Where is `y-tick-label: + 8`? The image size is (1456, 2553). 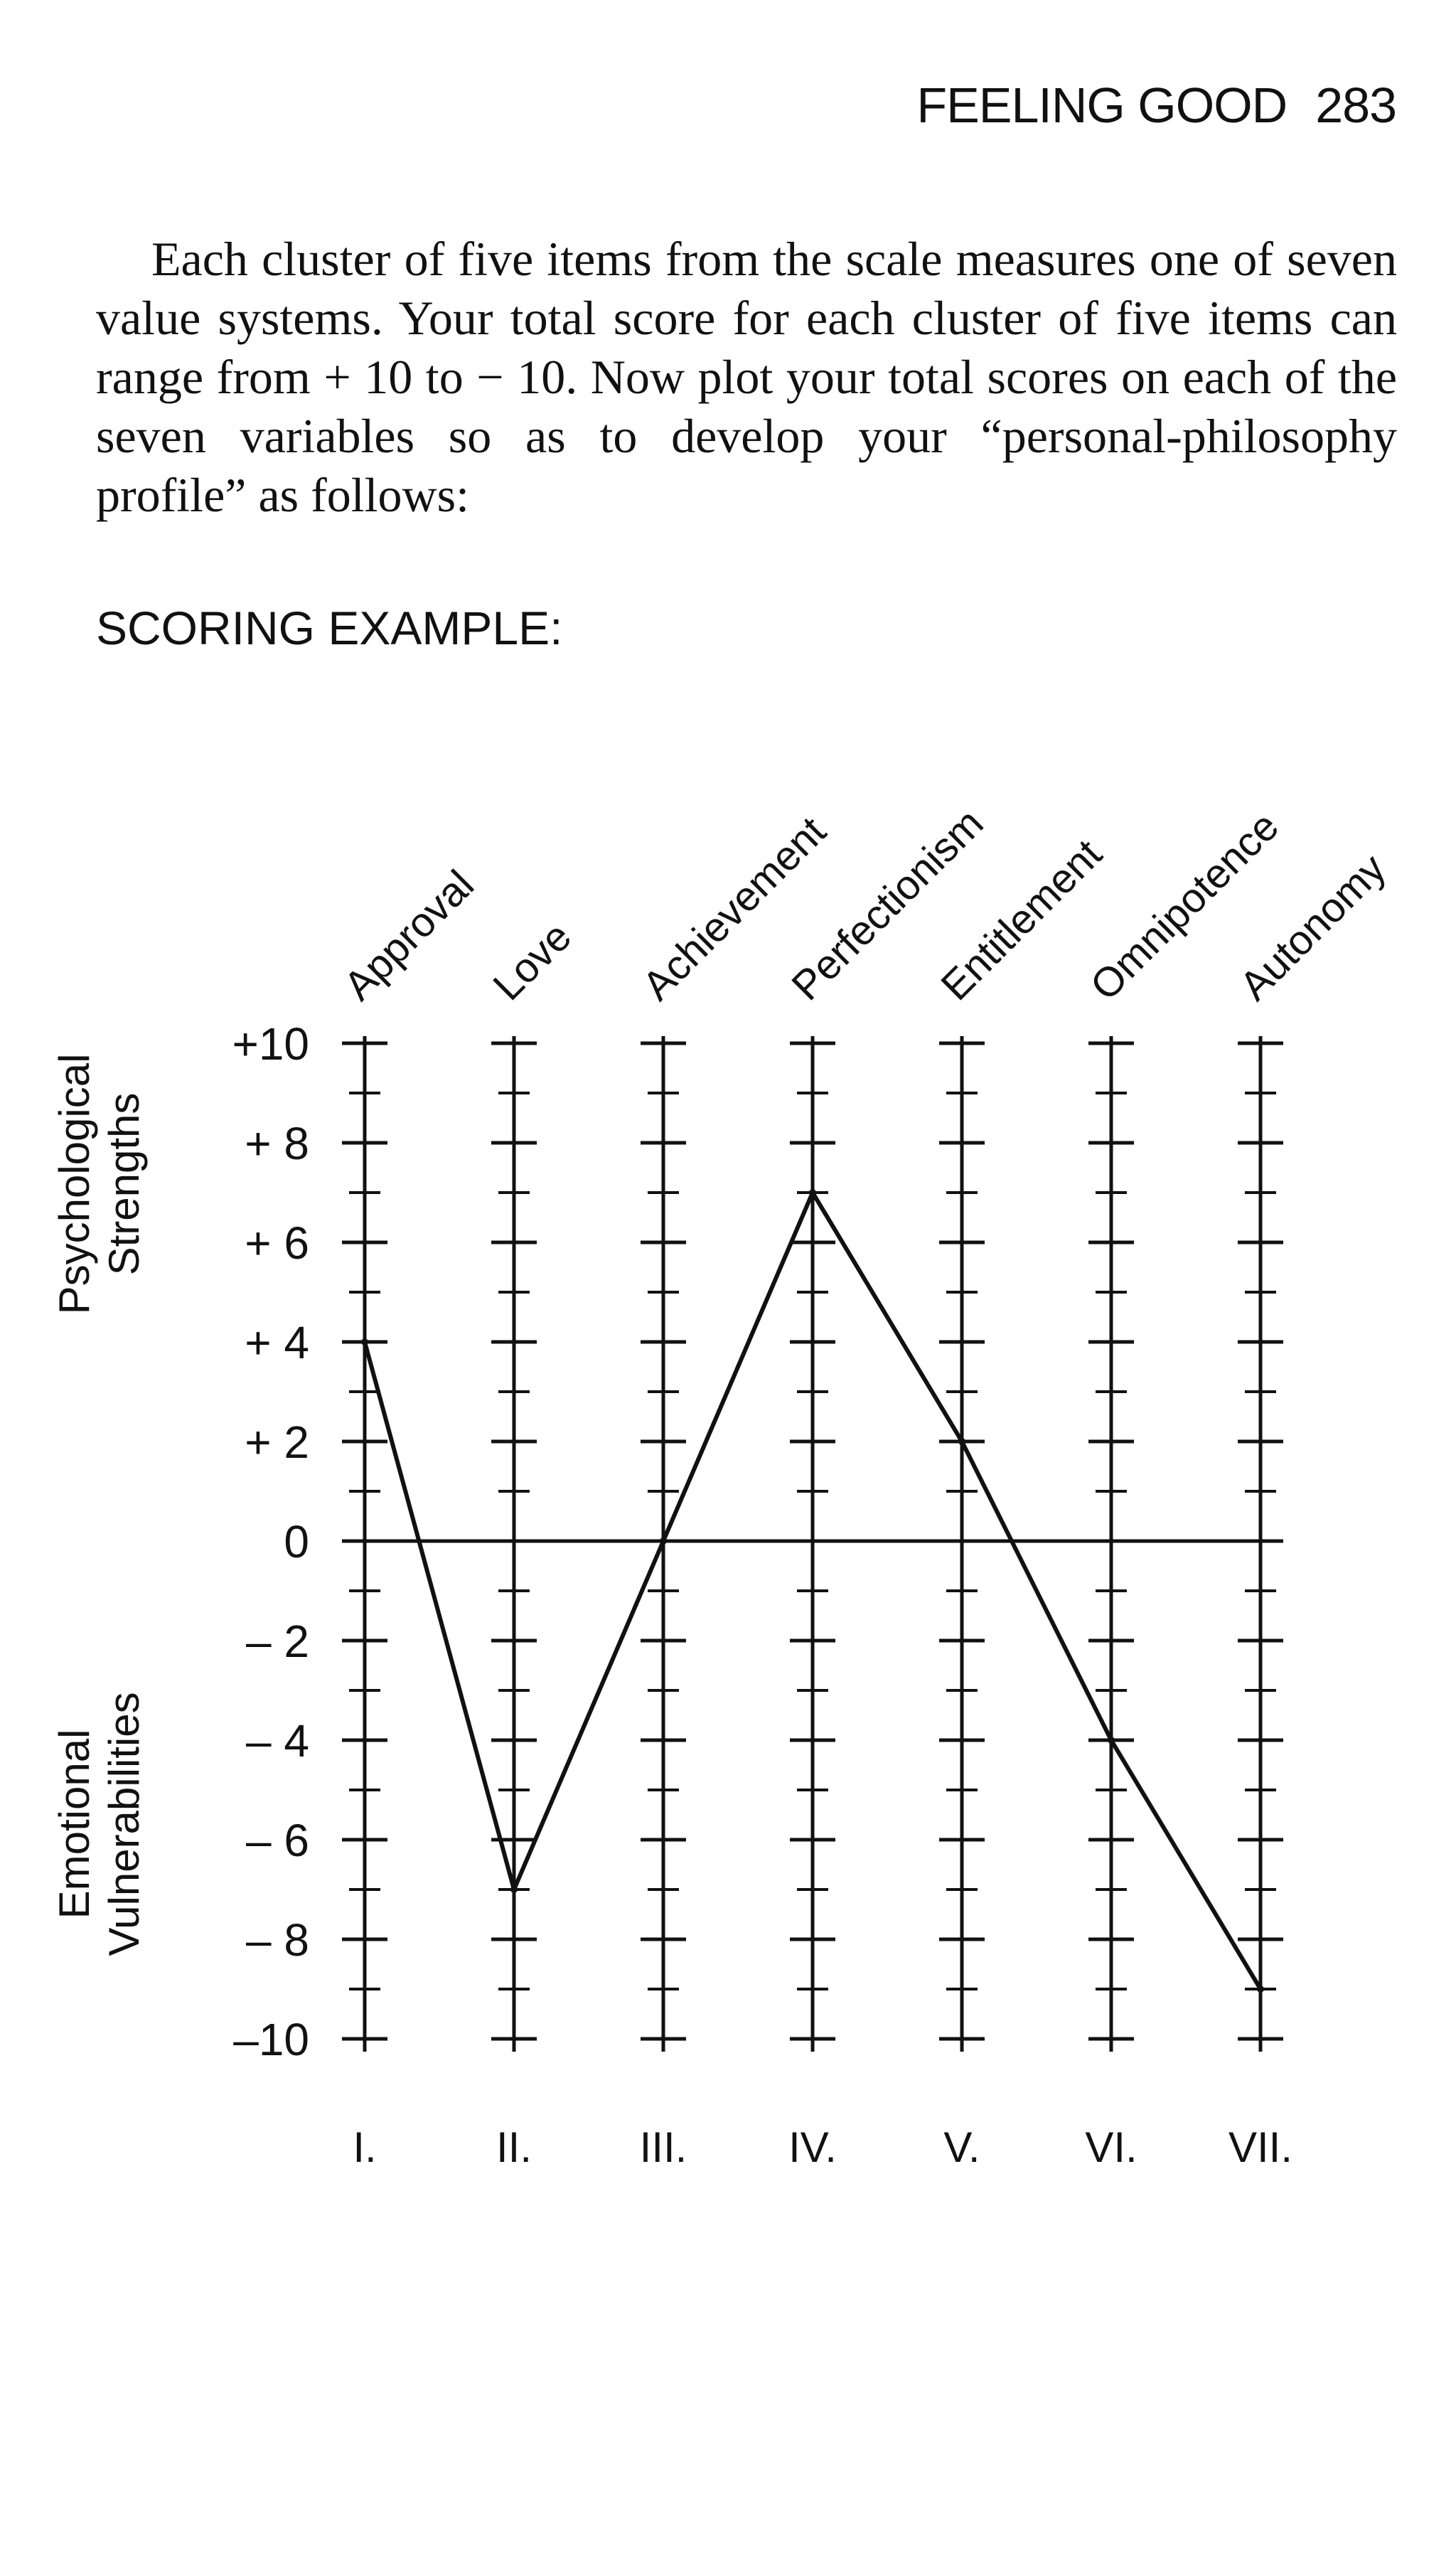
y-tick-label: + 8 is located at coordinates (277, 1143).